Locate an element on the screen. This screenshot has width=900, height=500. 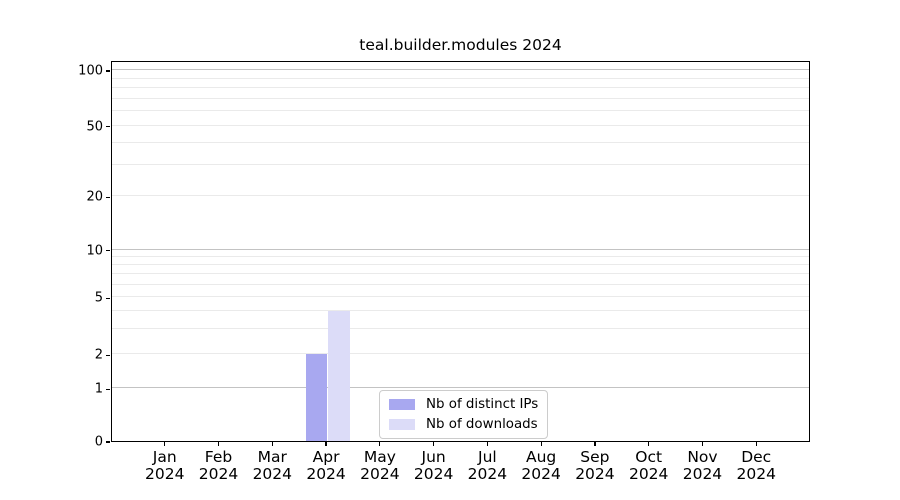
y-tick-label-5: 5 is located at coordinates (98, 298).